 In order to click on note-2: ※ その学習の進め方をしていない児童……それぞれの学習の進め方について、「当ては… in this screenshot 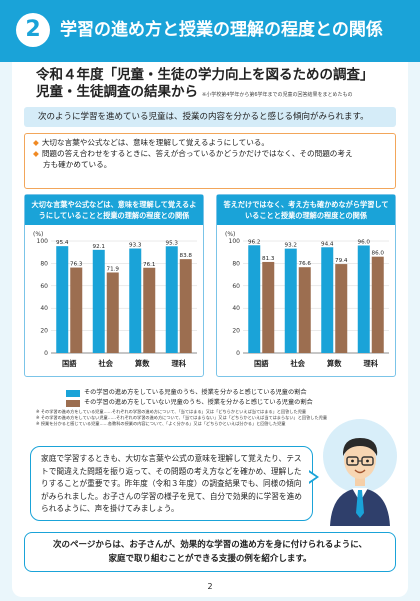, I will do `click(182, 417)`.